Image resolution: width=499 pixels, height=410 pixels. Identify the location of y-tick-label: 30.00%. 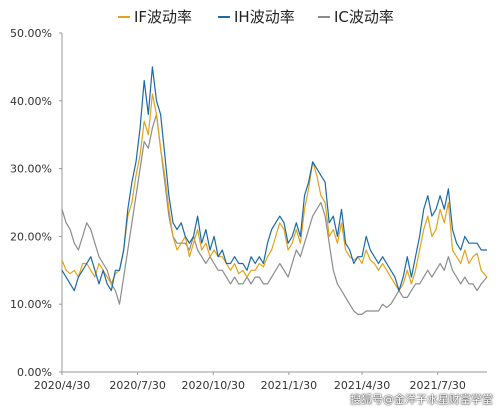
(31, 169).